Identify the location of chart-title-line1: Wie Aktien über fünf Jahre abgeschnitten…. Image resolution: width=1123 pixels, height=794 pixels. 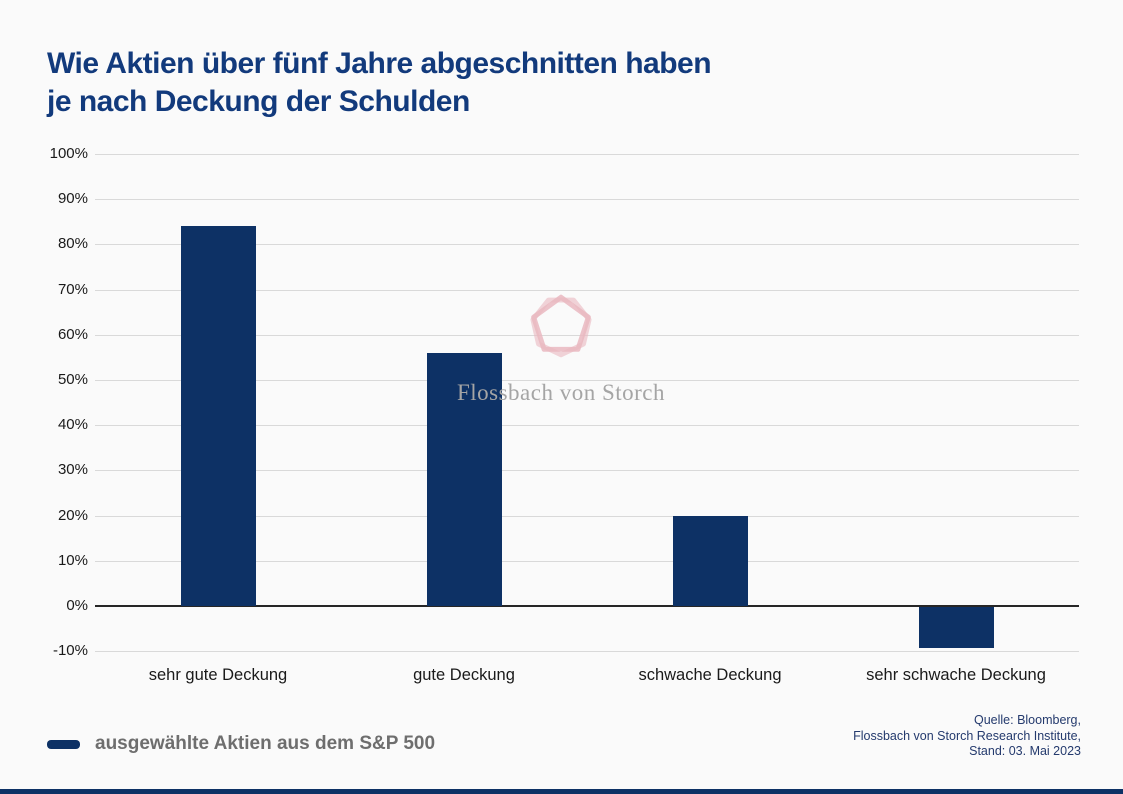
(379, 63).